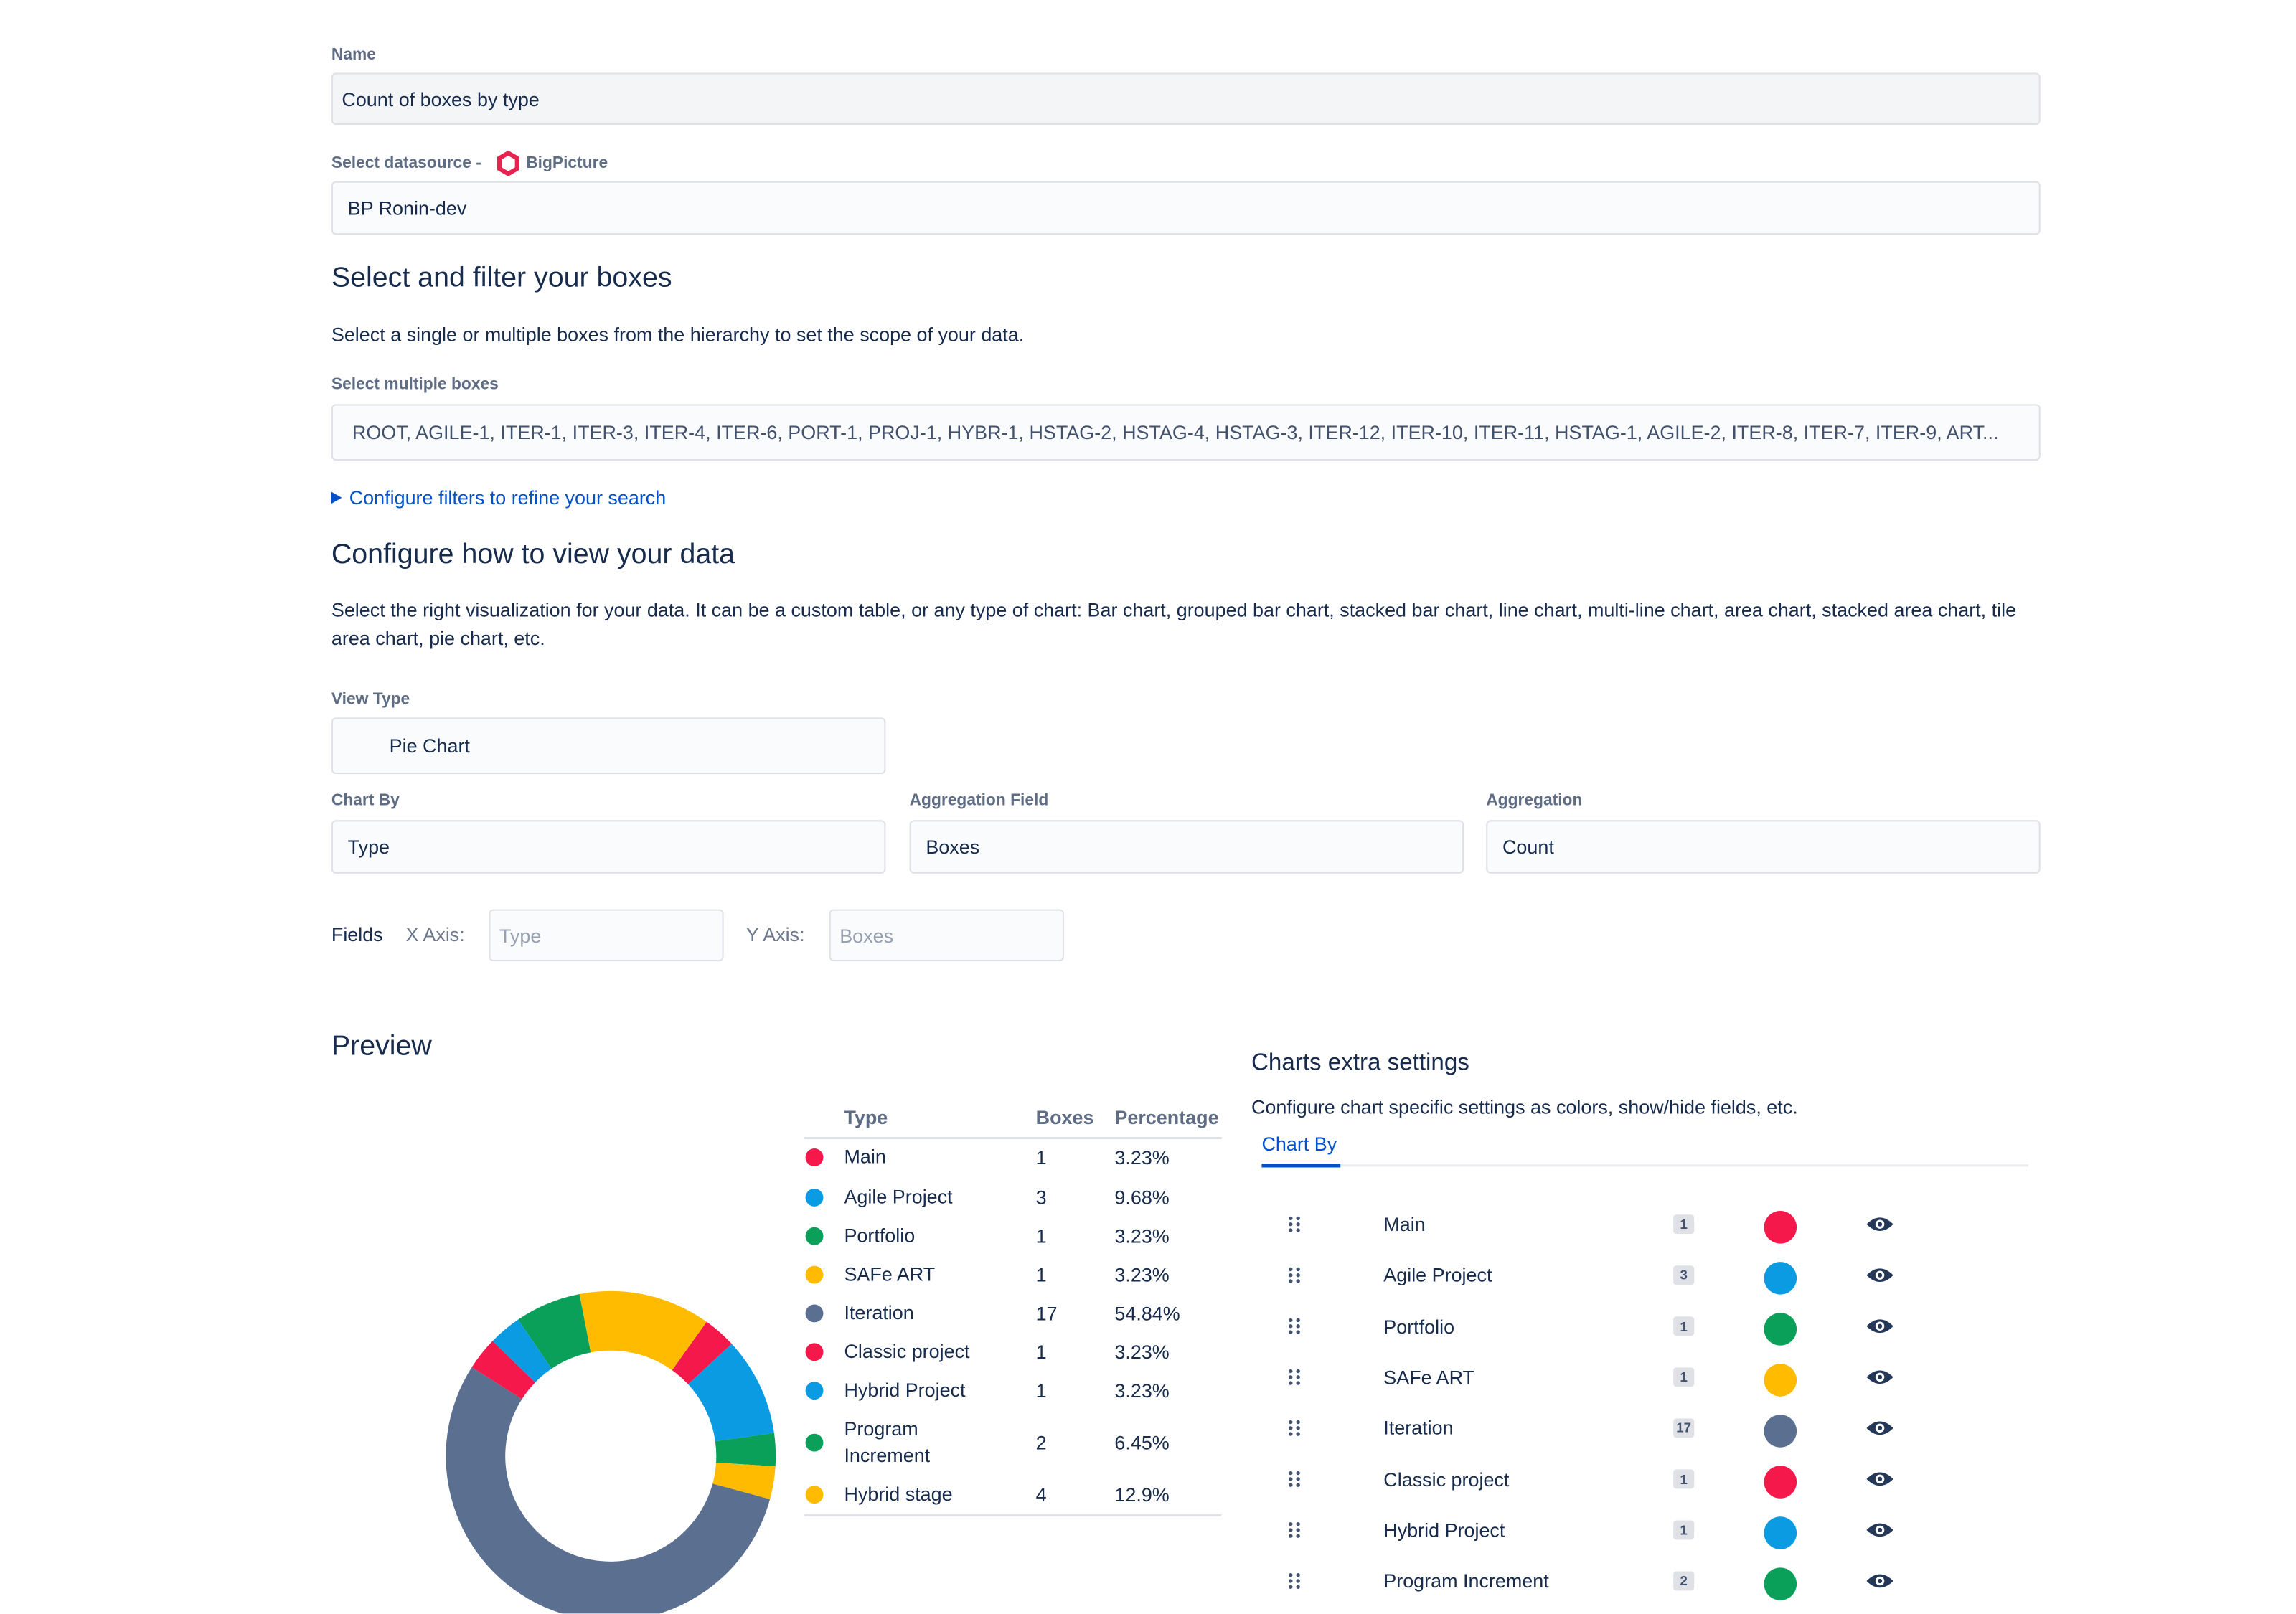 This screenshot has width=2296, height=1614. I want to click on view-type-value: Pie Chart, so click(429, 746).